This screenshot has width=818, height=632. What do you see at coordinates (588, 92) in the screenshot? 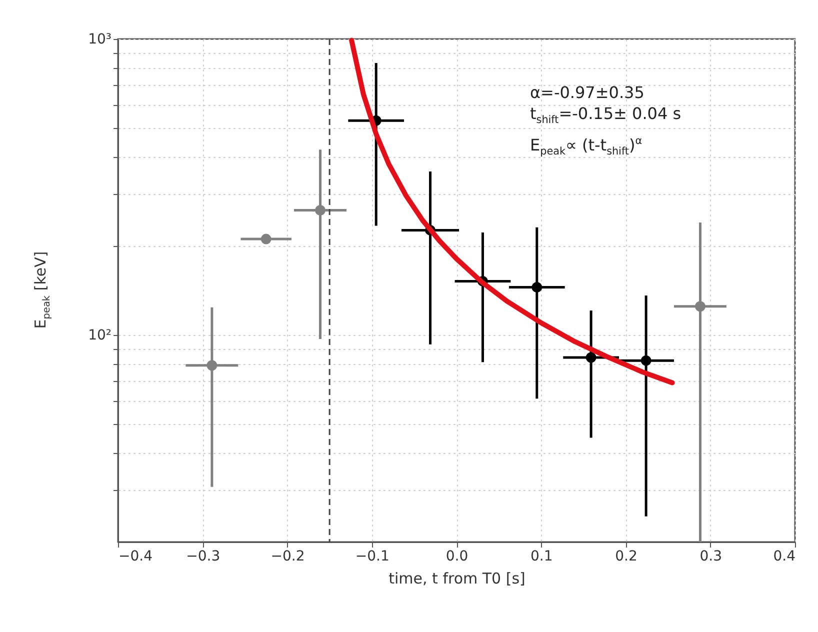
I see `annotation: α=-0.97±0.35` at bounding box center [588, 92].